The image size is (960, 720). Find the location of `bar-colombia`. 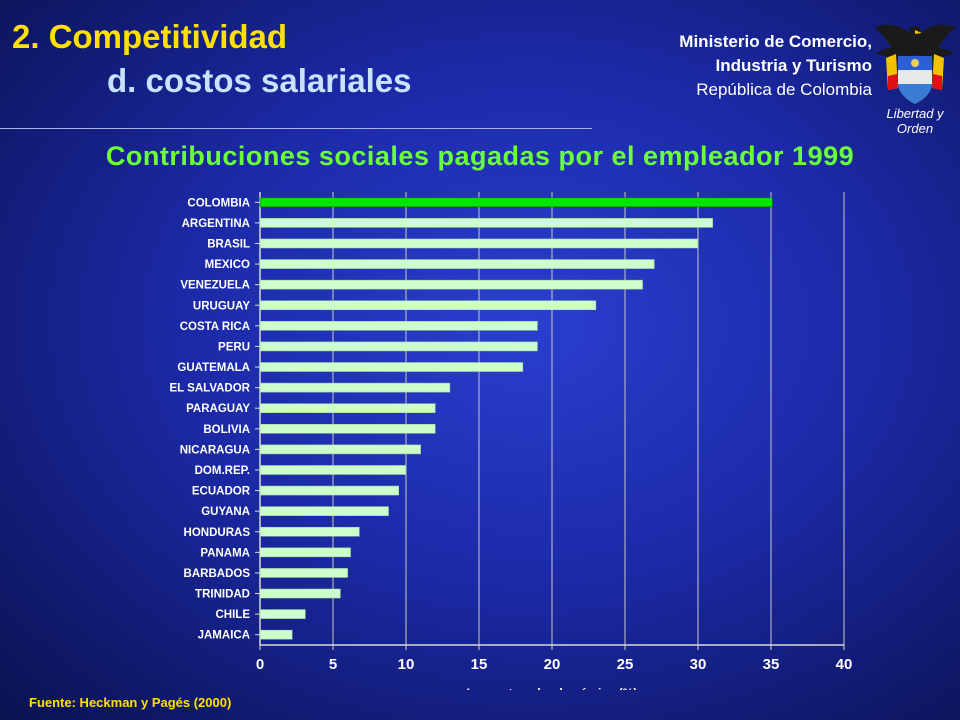

bar-colombia is located at coordinates (516, 202).